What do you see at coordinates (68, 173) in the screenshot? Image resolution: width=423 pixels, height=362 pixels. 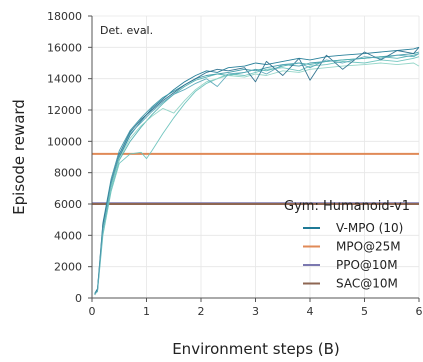 I see `y-tick-label: 8000` at bounding box center [68, 173].